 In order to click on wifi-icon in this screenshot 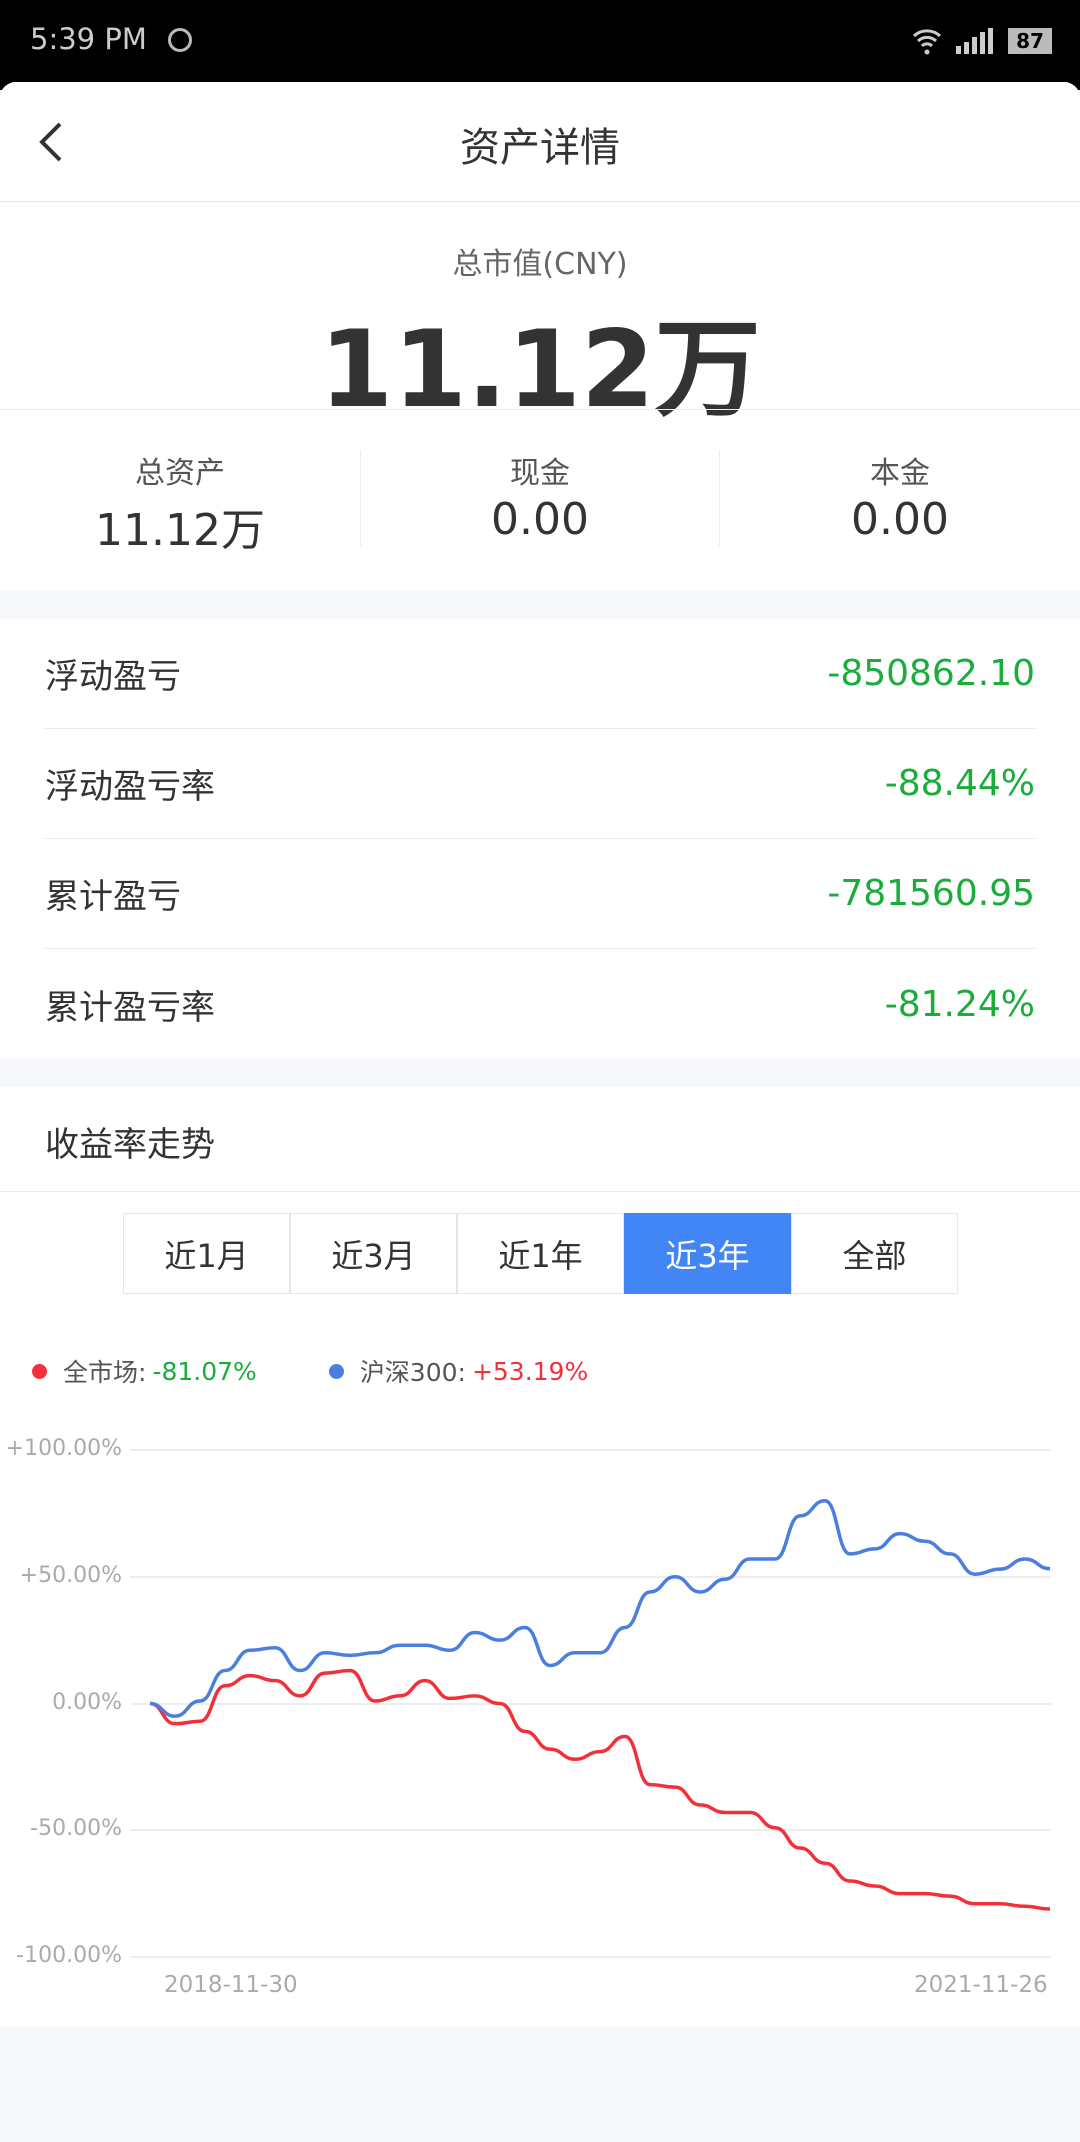, I will do `click(927, 42)`.